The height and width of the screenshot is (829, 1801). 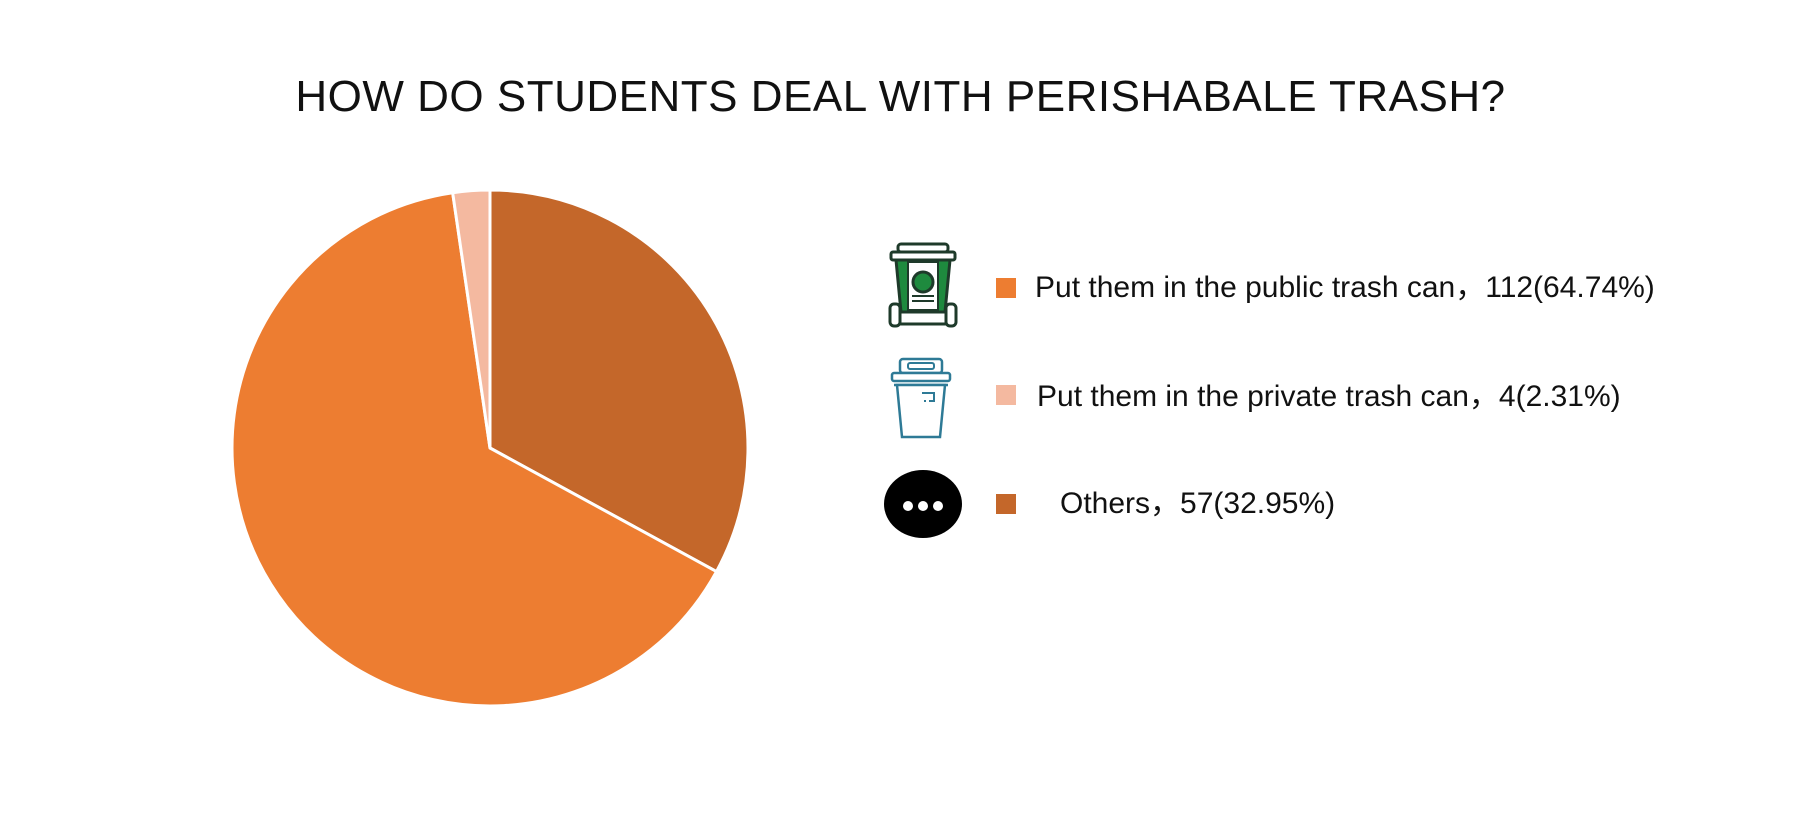 What do you see at coordinates (619, 381) in the screenshot?
I see `pie-slice-others` at bounding box center [619, 381].